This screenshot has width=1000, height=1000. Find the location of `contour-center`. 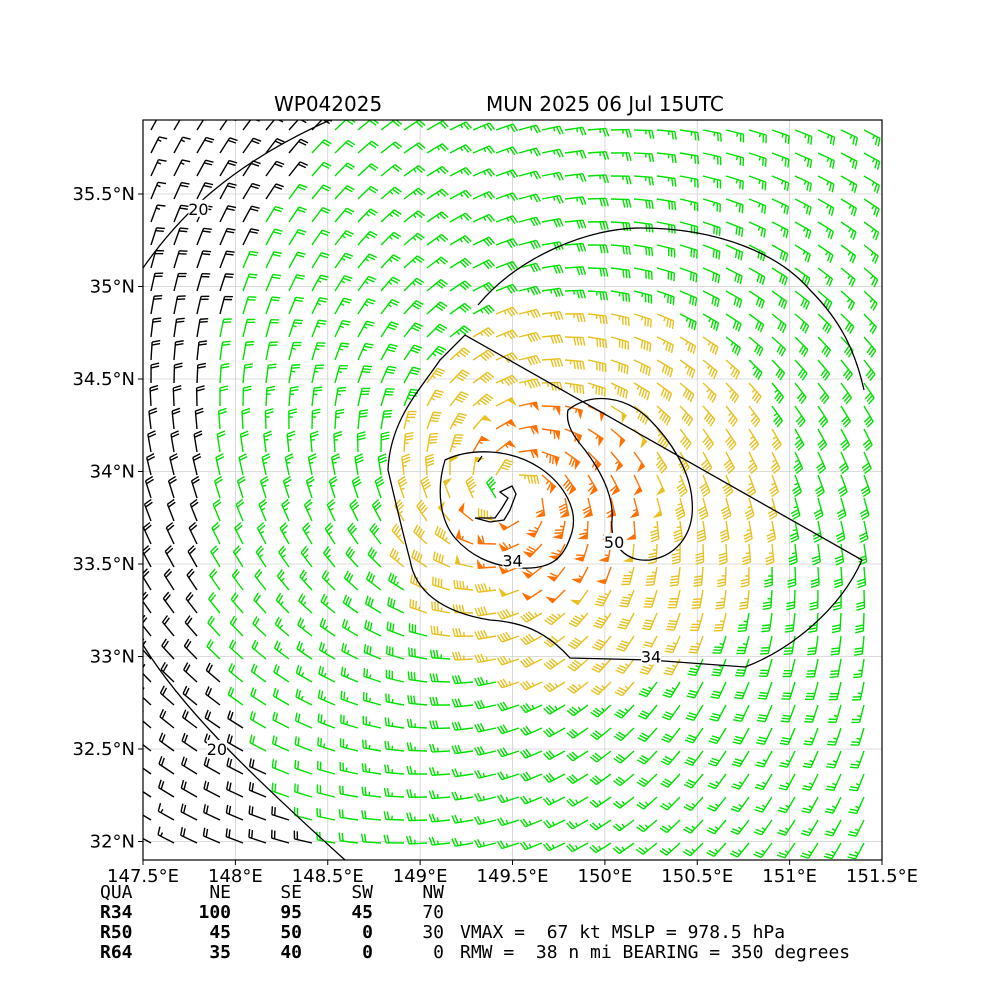

contour-center is located at coordinates (495, 504).